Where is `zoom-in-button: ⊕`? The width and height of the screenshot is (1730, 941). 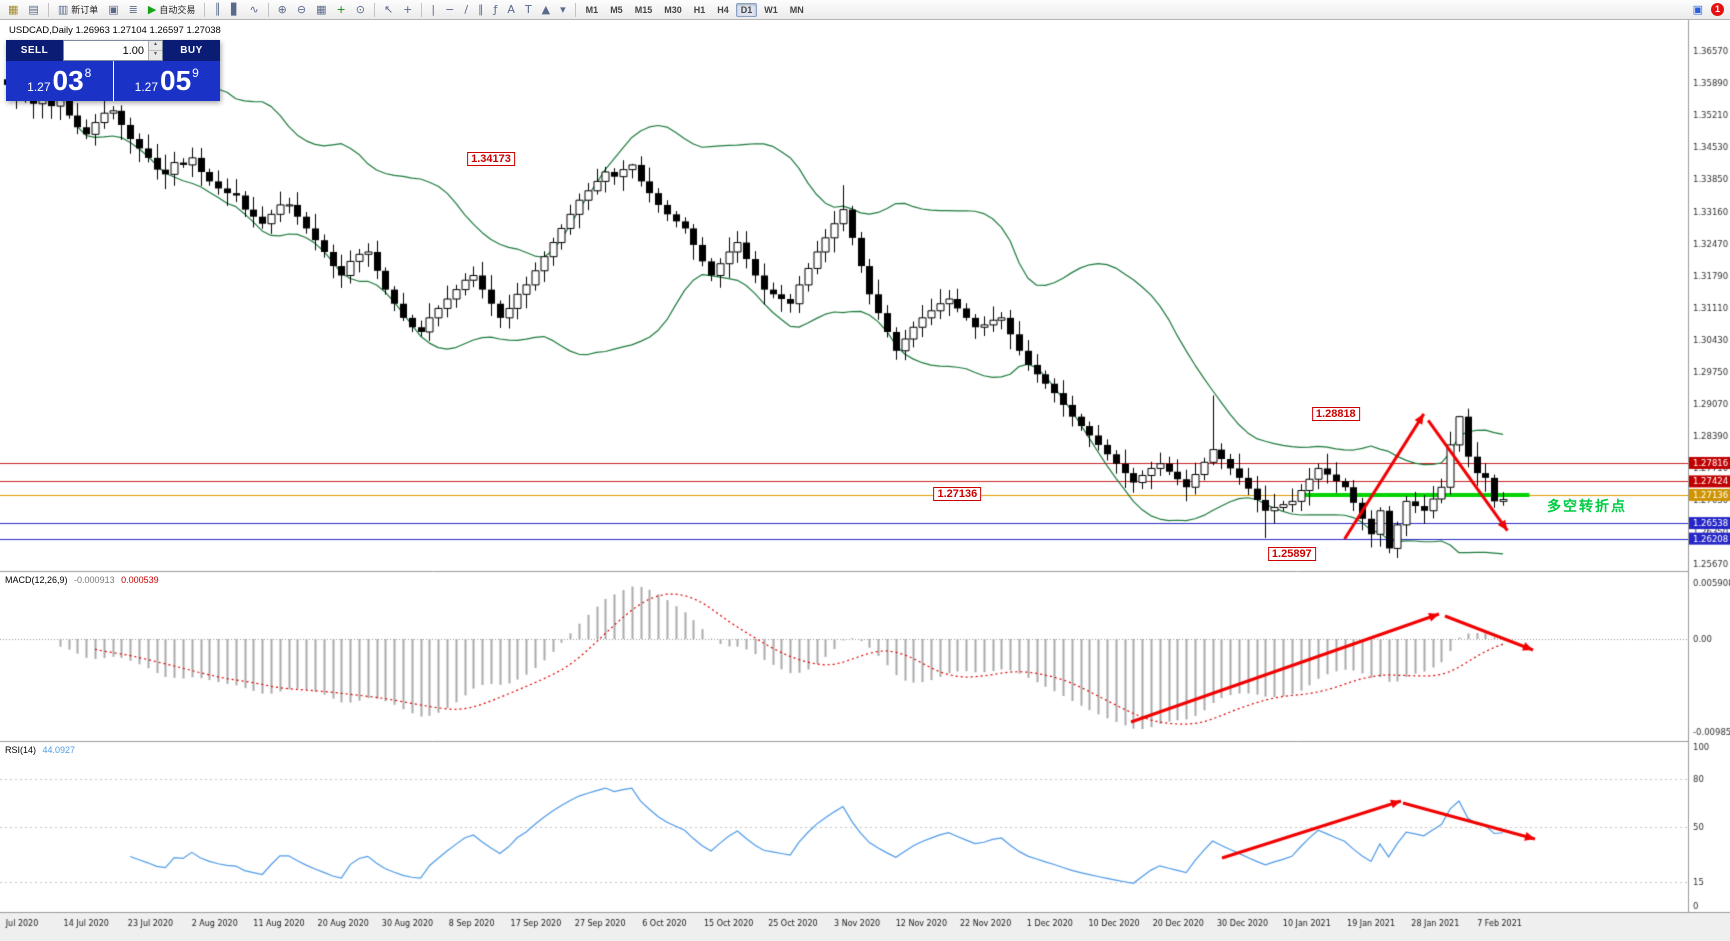 zoom-in-button: ⊕ is located at coordinates (282, 10).